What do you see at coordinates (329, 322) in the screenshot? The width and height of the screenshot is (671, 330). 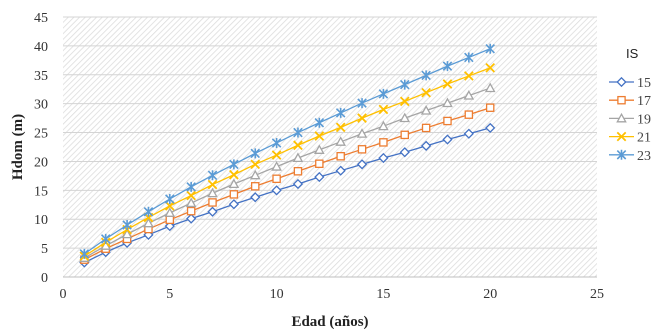 I see `x-axis-label: Edad (años)` at bounding box center [329, 322].